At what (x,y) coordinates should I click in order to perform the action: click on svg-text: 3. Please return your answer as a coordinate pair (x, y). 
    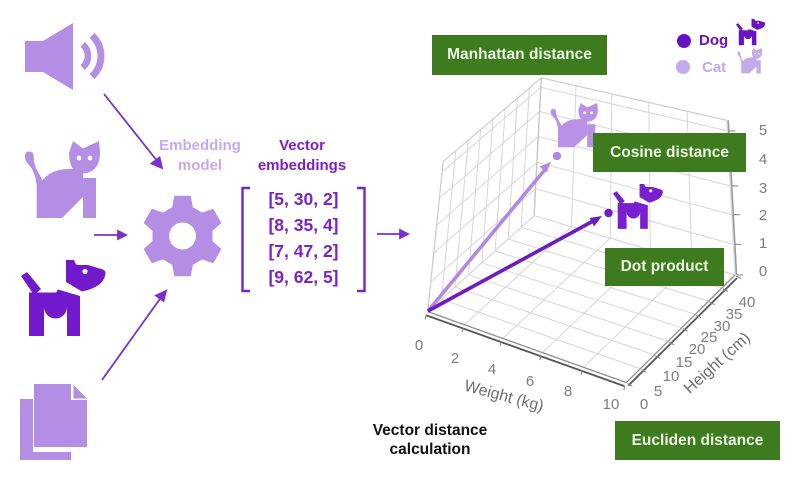
    Looking at the image, I should click on (763, 188).